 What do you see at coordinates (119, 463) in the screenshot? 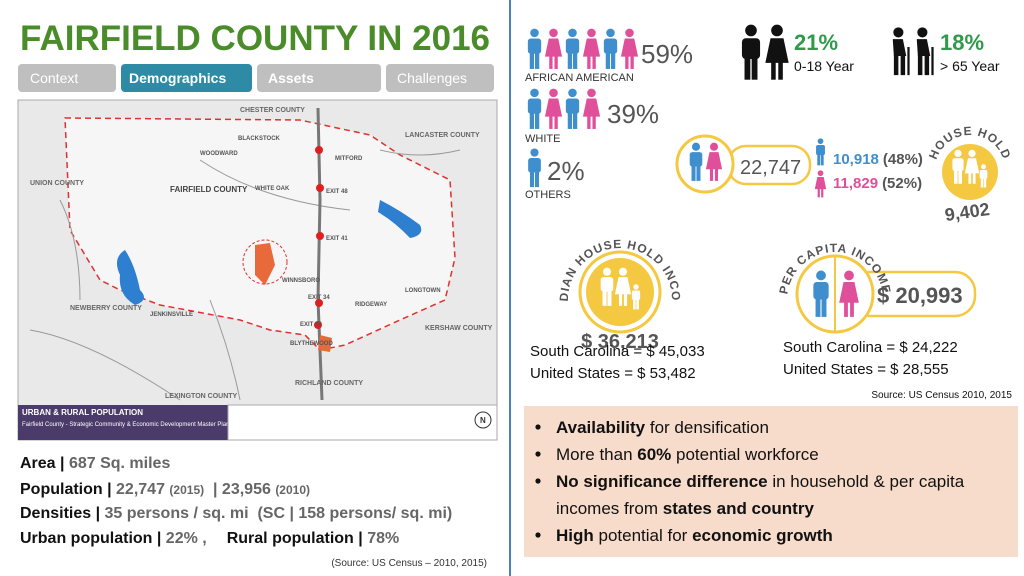
I see `stat-value: 687 Sq. miles` at bounding box center [119, 463].